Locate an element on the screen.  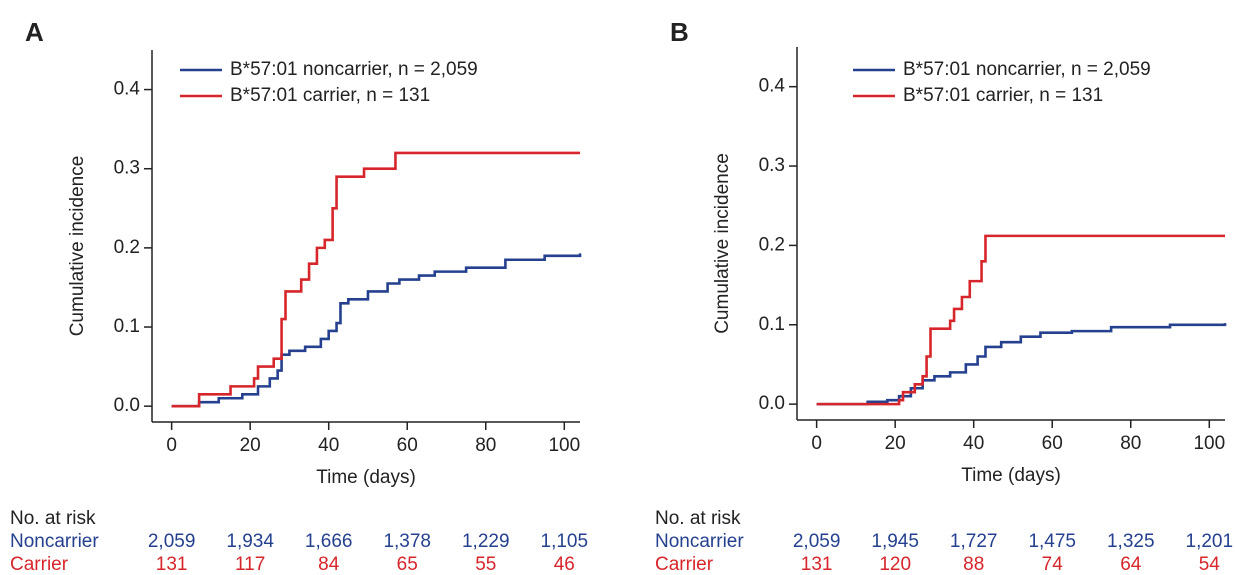
risk-value: 1,945 is located at coordinates (895, 541).